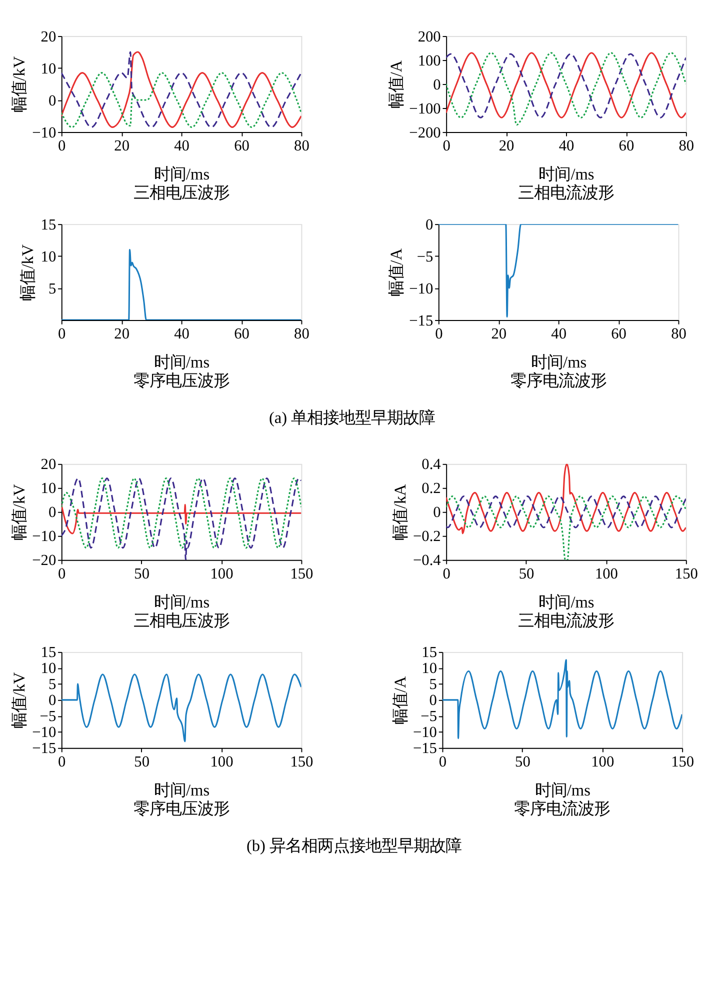 The height and width of the screenshot is (986, 708). I want to click on y-tick-label: −200, so click(425, 133).